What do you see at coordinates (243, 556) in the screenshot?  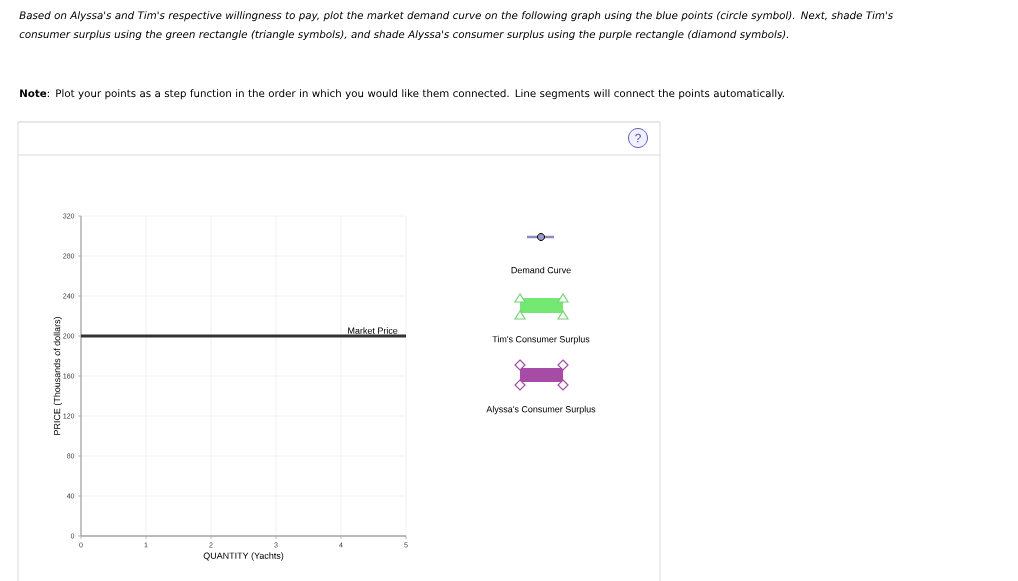 I see `x-axis-title: QUANTITY (Yachts)` at bounding box center [243, 556].